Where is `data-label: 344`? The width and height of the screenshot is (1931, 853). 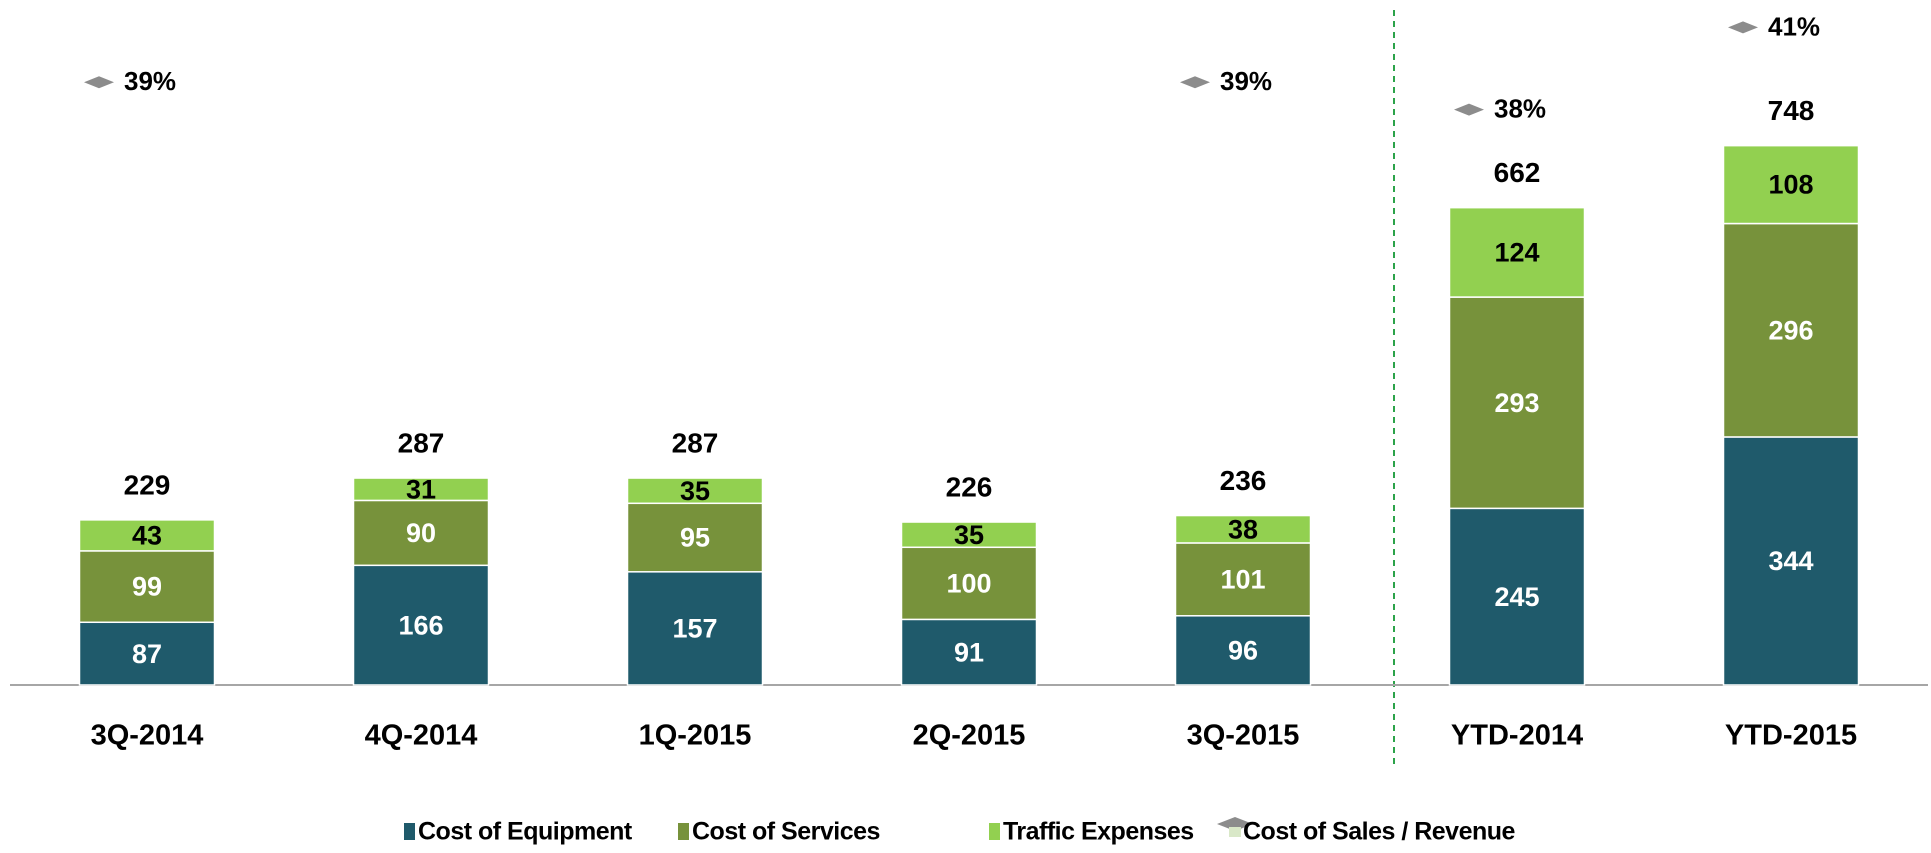 data-label: 344 is located at coordinates (1790, 561).